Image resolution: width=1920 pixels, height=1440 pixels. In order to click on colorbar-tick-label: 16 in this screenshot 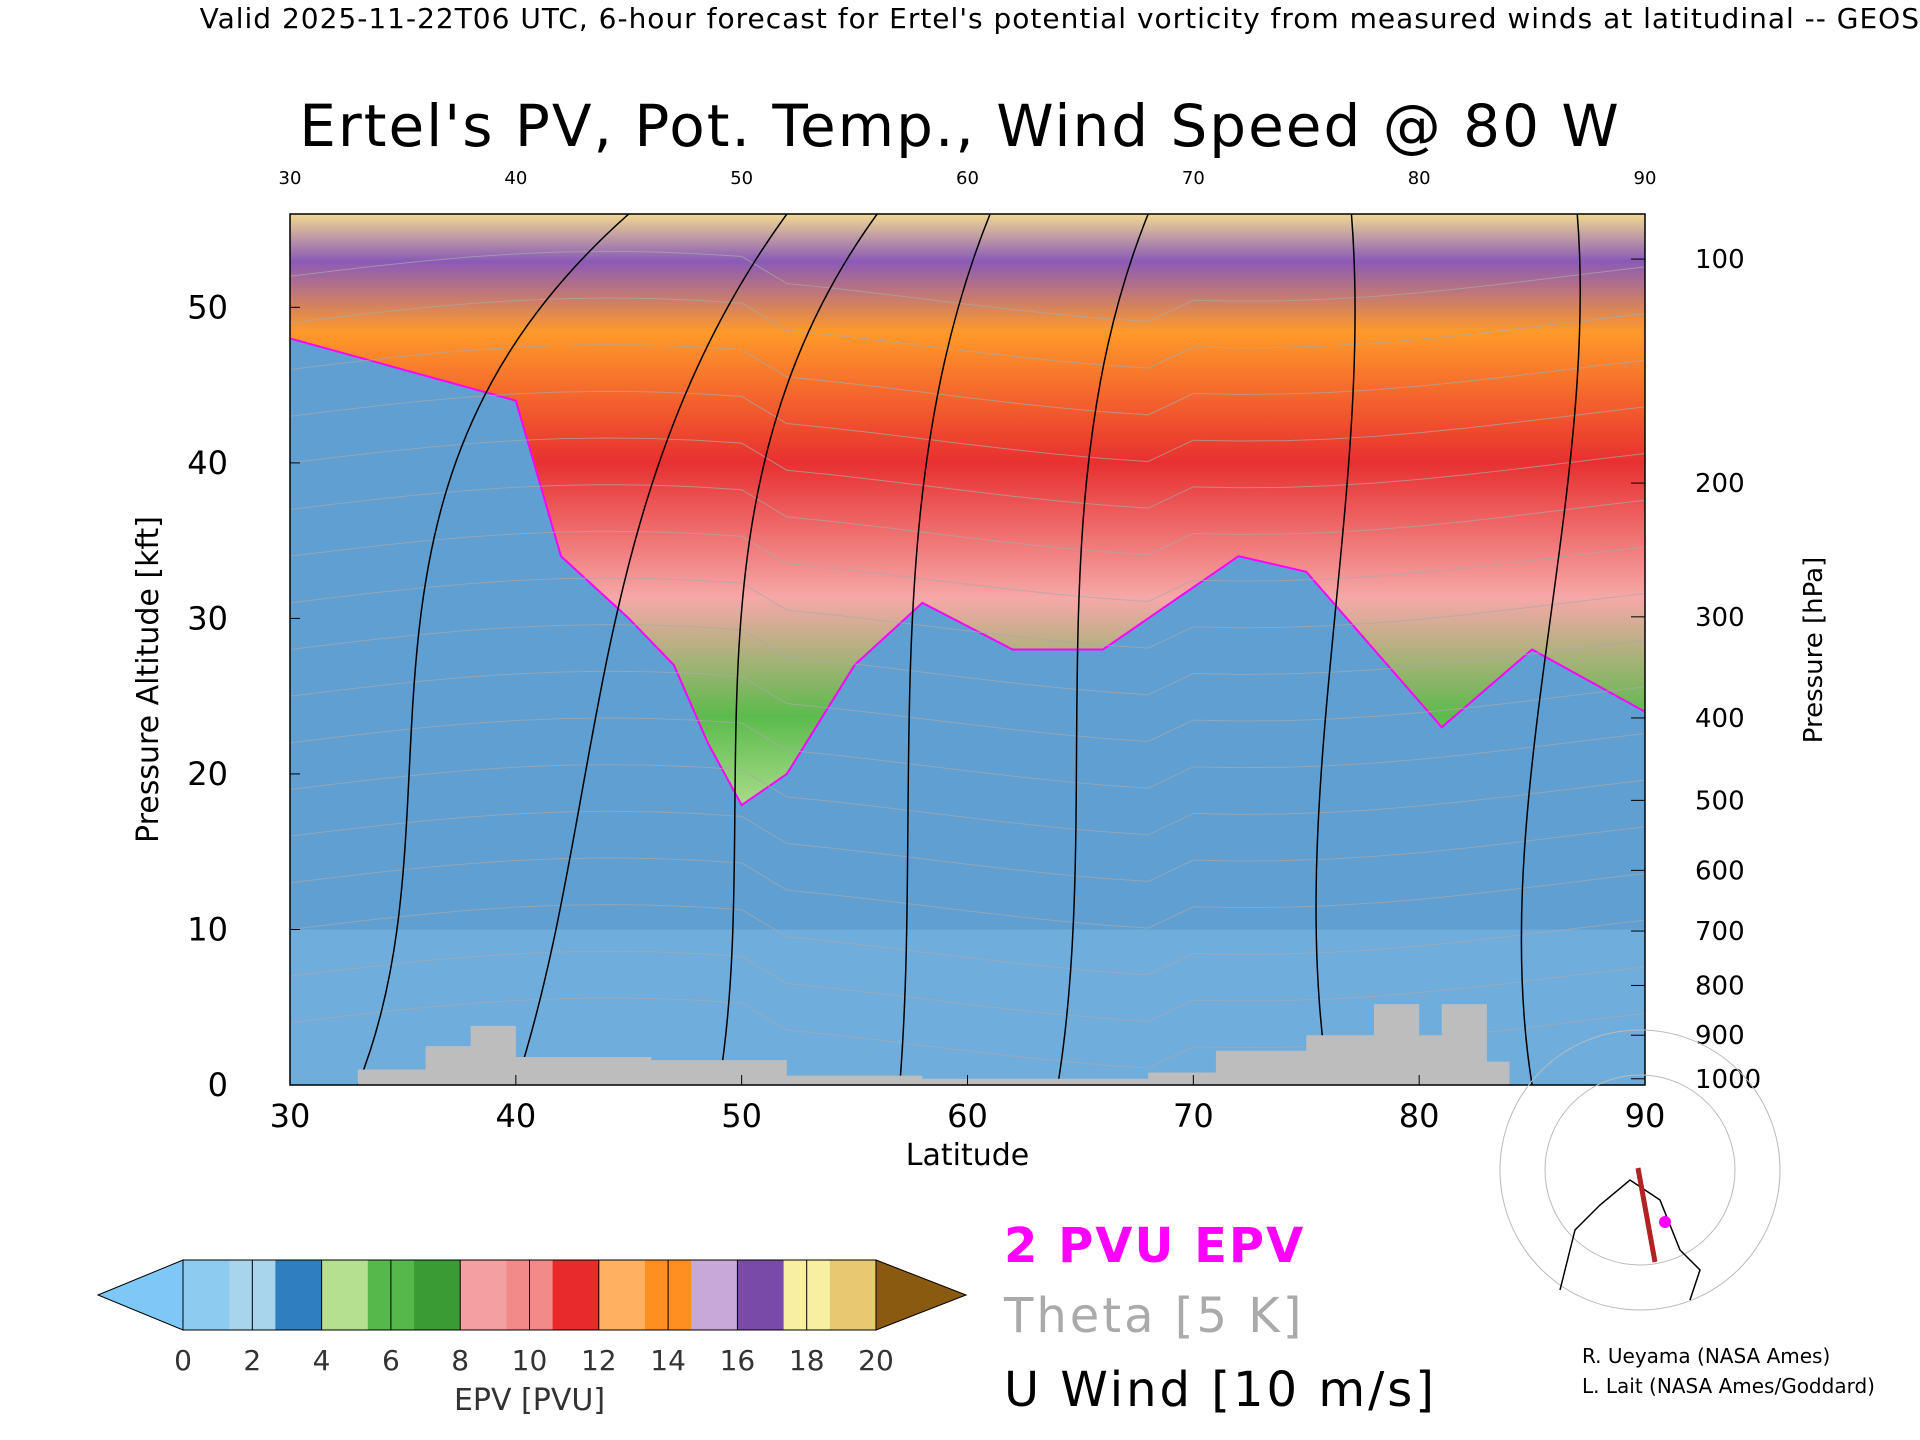, I will do `click(738, 1360)`.